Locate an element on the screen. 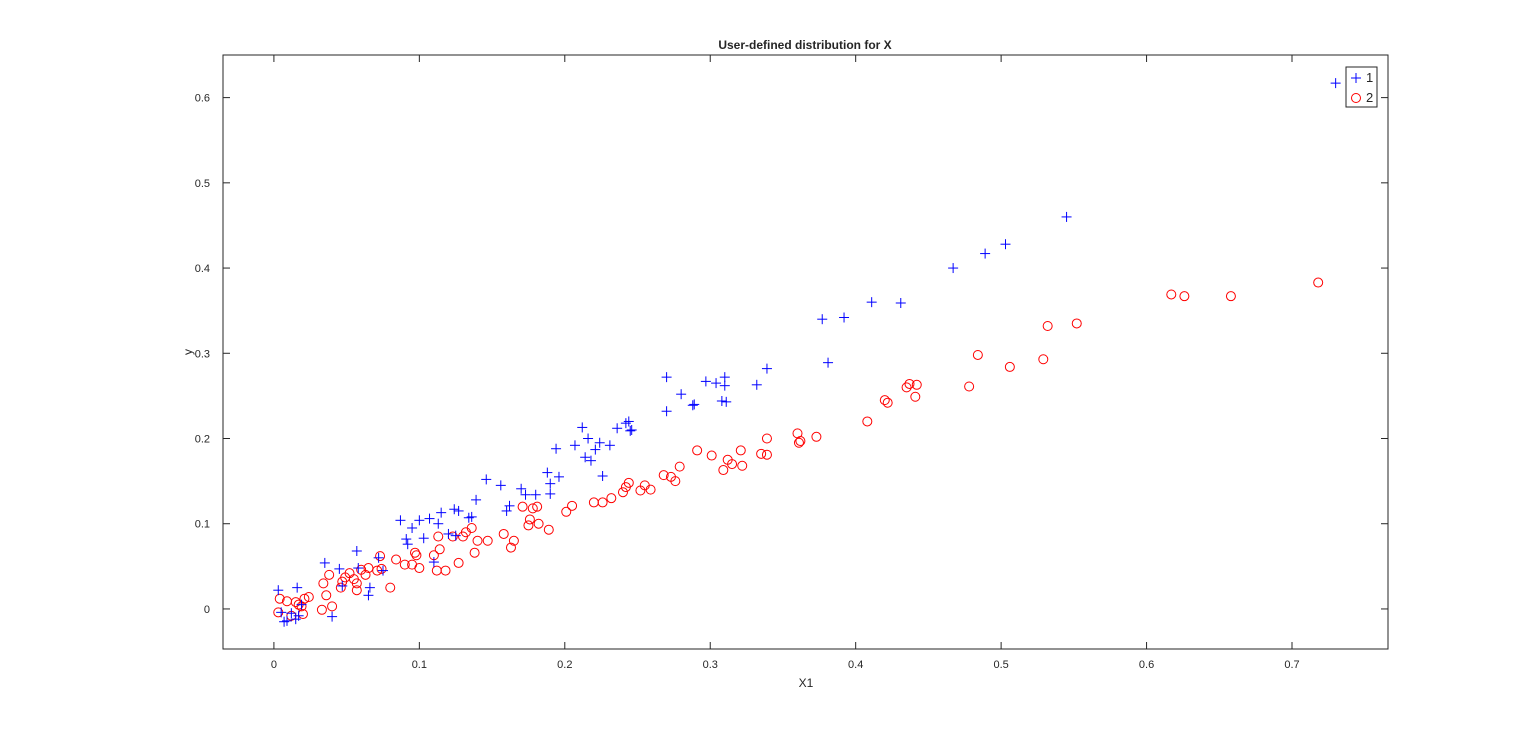 The width and height of the screenshot is (1536, 744). legend: 1 2 is located at coordinates (1361, 87).